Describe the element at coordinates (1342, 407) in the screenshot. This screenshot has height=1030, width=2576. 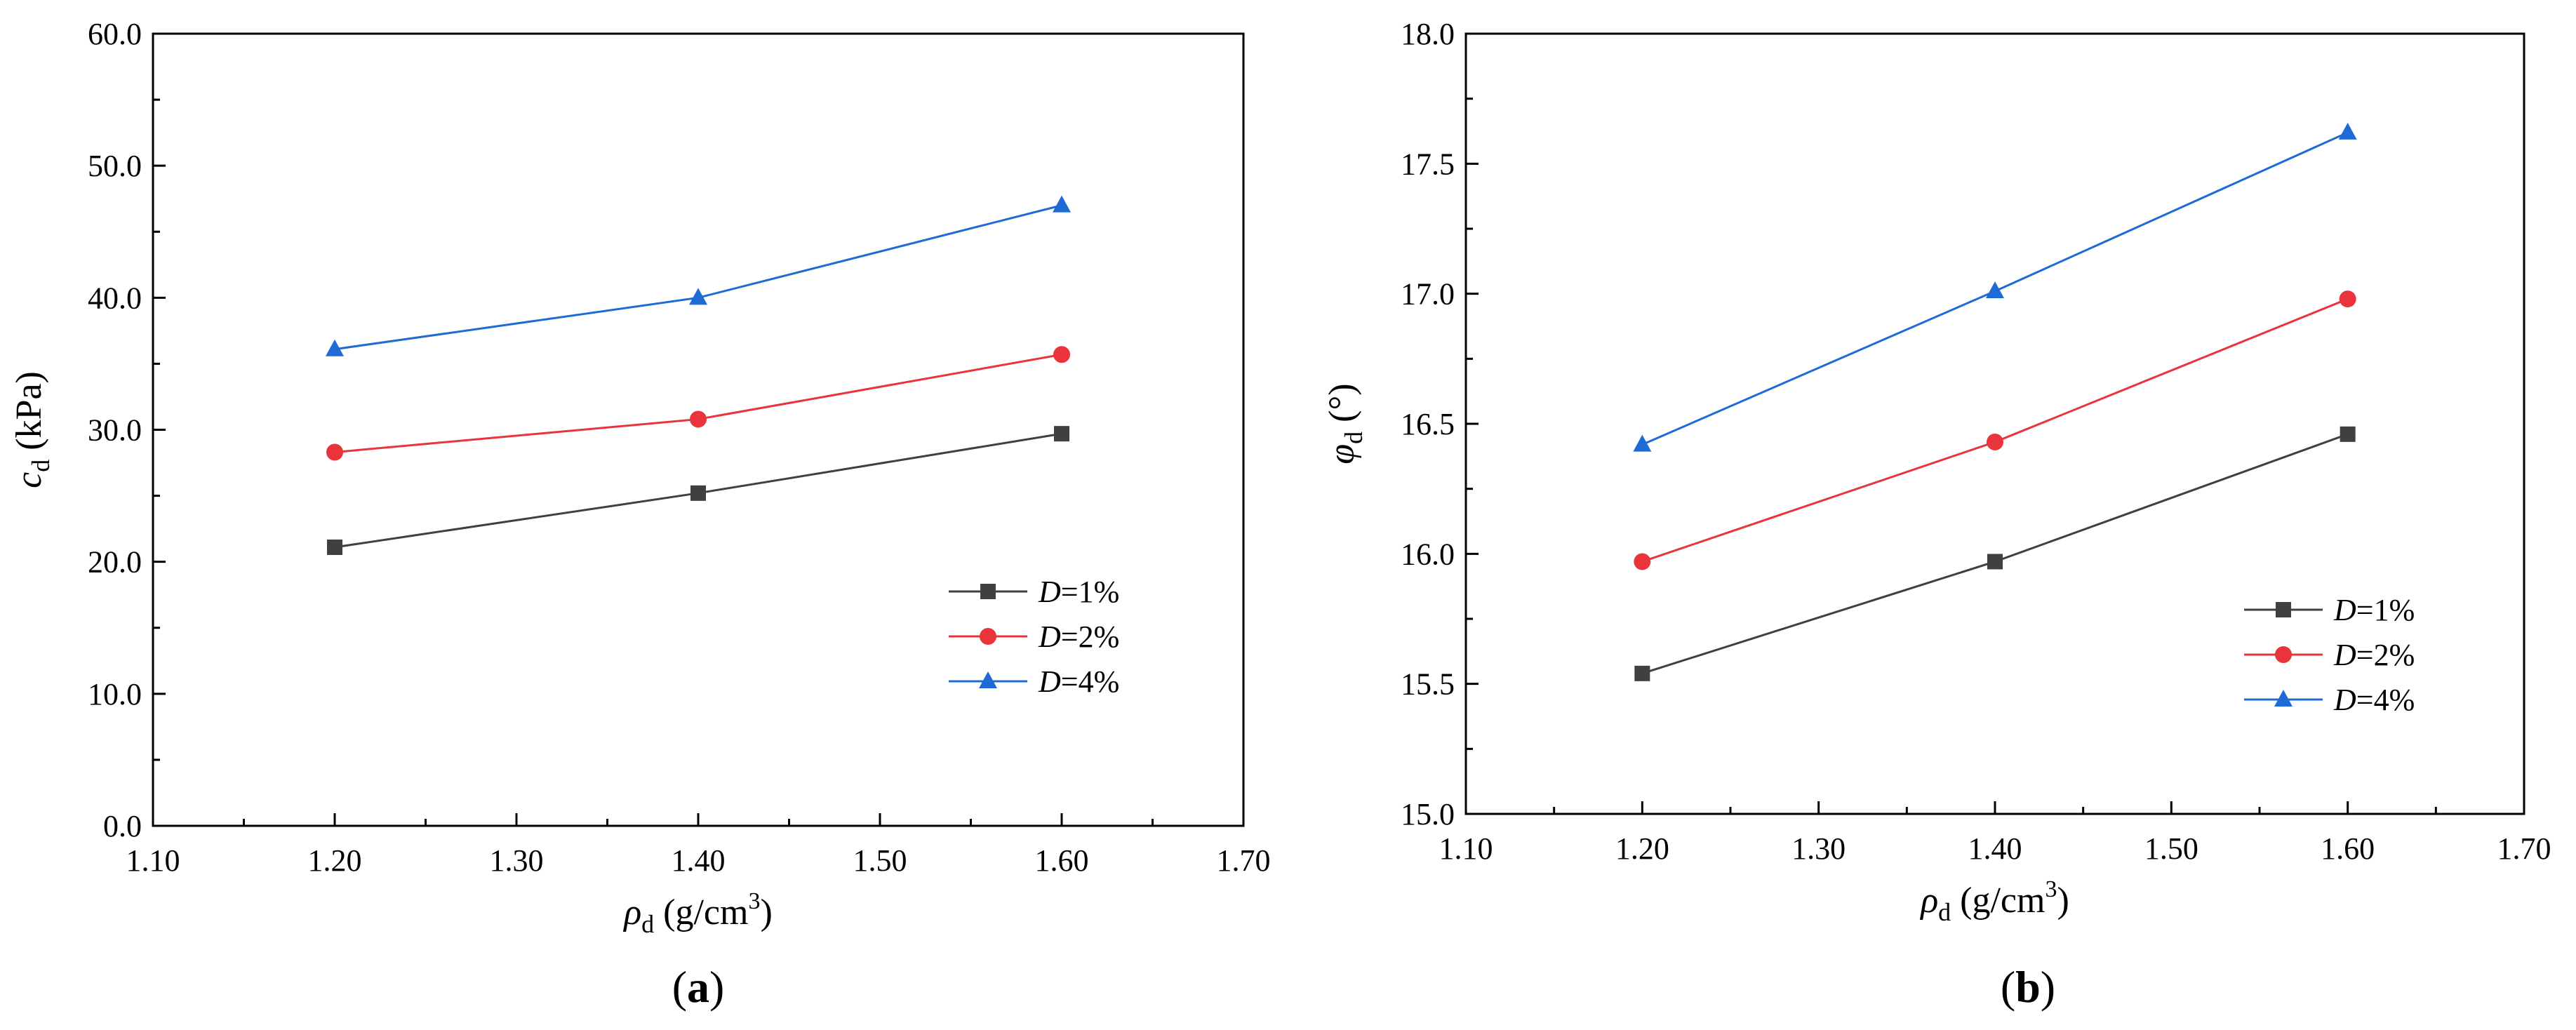
I see `y-axis-unit: (°)` at that location.